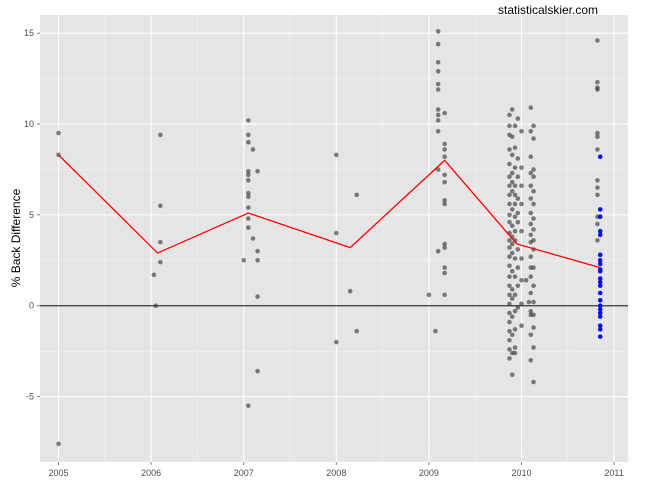 Image resolution: width=650 pixels, height=500 pixels. What do you see at coordinates (613, 473) in the screenshot?
I see `x-tick-label: 2011` at bounding box center [613, 473].